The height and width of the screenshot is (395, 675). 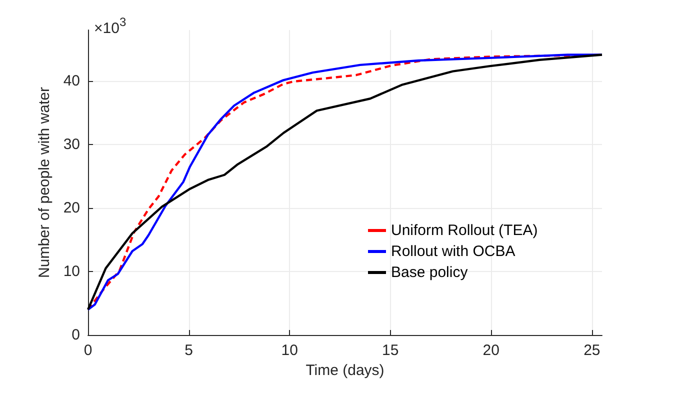 What do you see at coordinates (289, 350) in the screenshot?
I see `x-tick-label: 10` at bounding box center [289, 350].